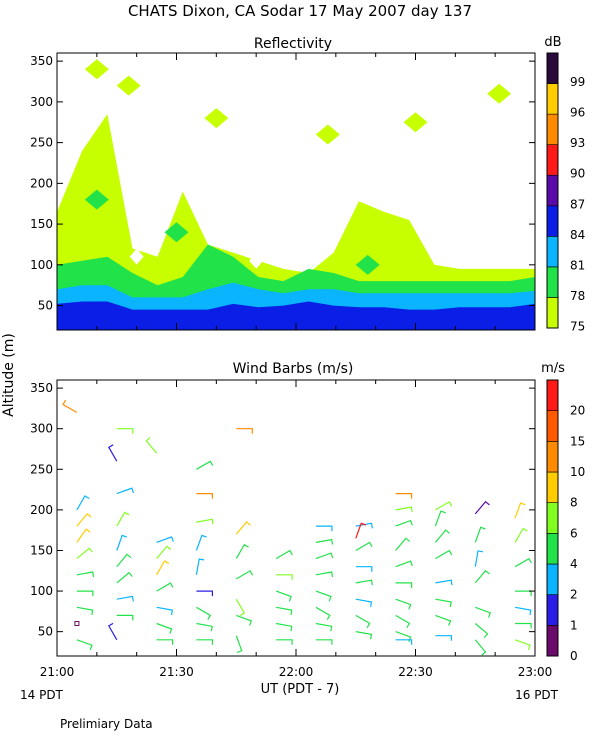  I want to click on y-tick-label: 150, so click(41, 224).